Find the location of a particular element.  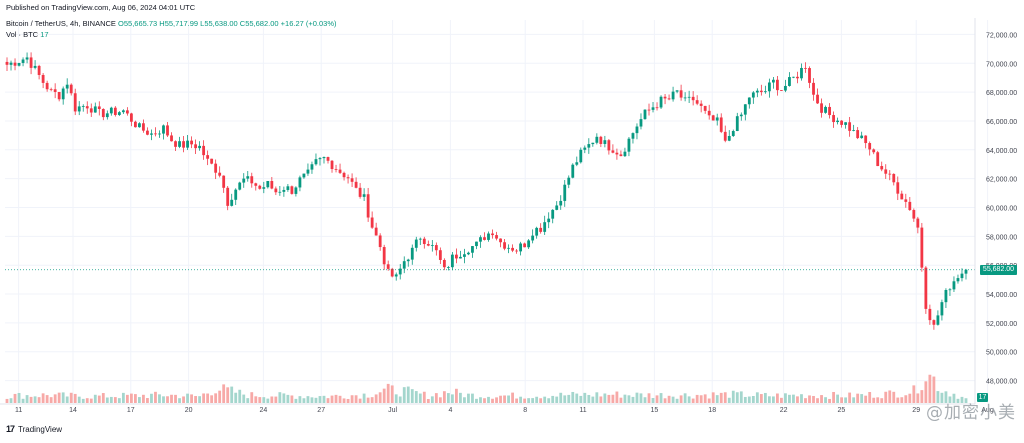

x-tick-label: 15 is located at coordinates (655, 410).